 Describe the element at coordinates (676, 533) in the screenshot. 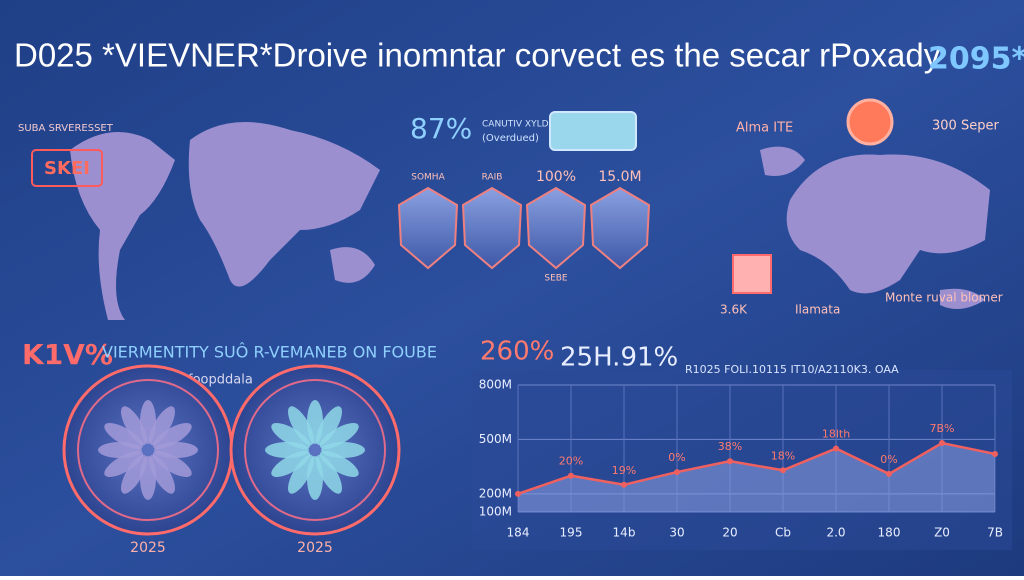

I see `x-tick-label: 30` at that location.